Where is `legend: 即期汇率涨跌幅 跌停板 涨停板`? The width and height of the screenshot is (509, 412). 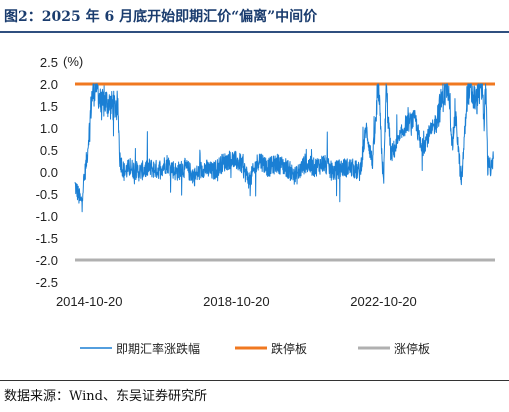
legend: 即期汇率涨跌幅 跌停板 涨停板 is located at coordinates (255, 348).